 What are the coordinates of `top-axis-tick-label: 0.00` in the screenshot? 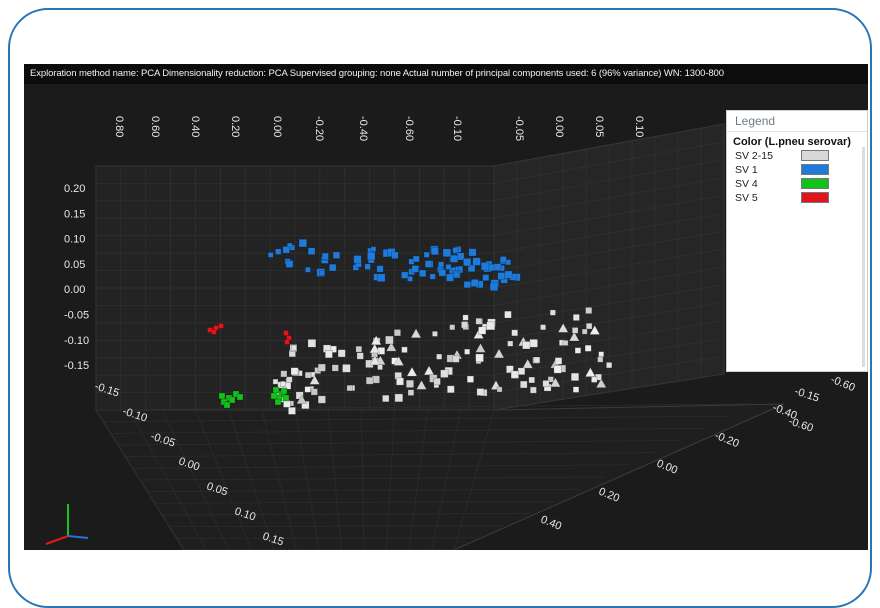 It's located at (559, 126).